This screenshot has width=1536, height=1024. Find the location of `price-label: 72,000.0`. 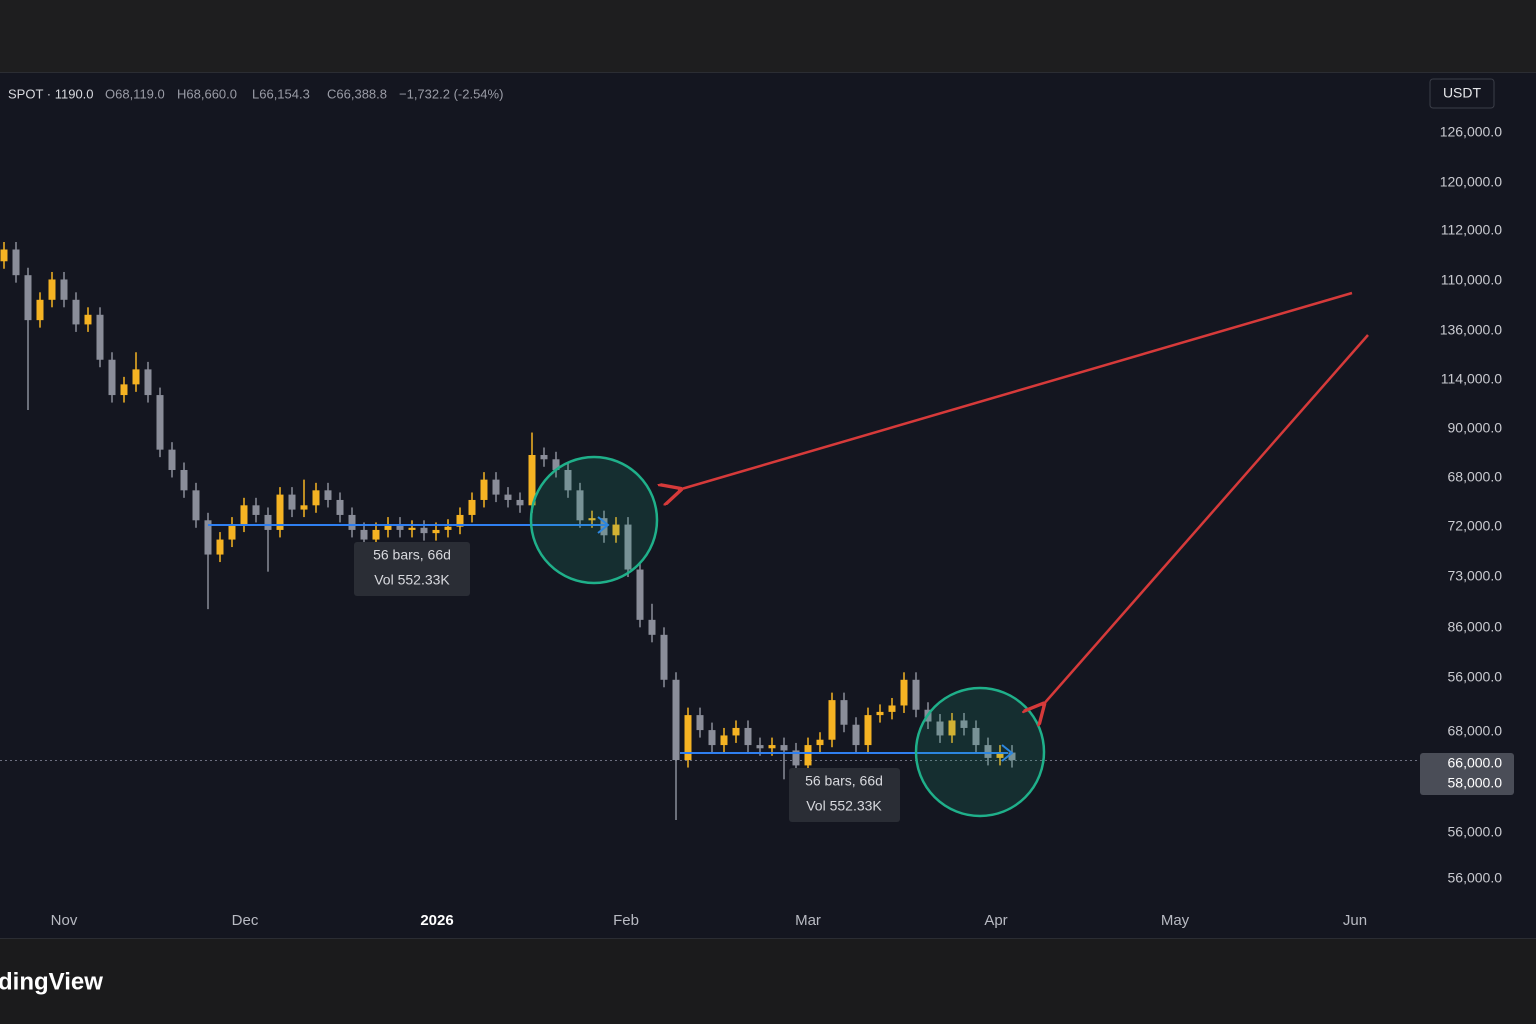

price-label: 72,000.0 is located at coordinates (1475, 526).